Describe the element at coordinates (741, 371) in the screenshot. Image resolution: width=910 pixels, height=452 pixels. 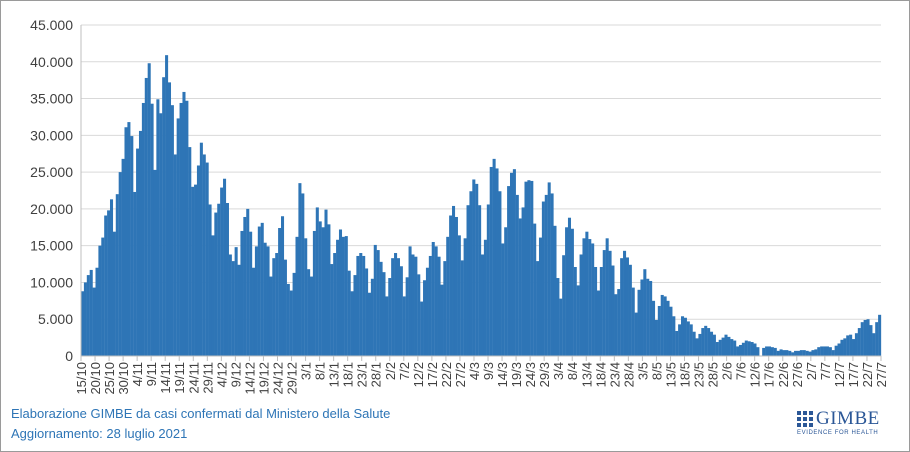
I see `x-tick-label: 7/6` at that location.